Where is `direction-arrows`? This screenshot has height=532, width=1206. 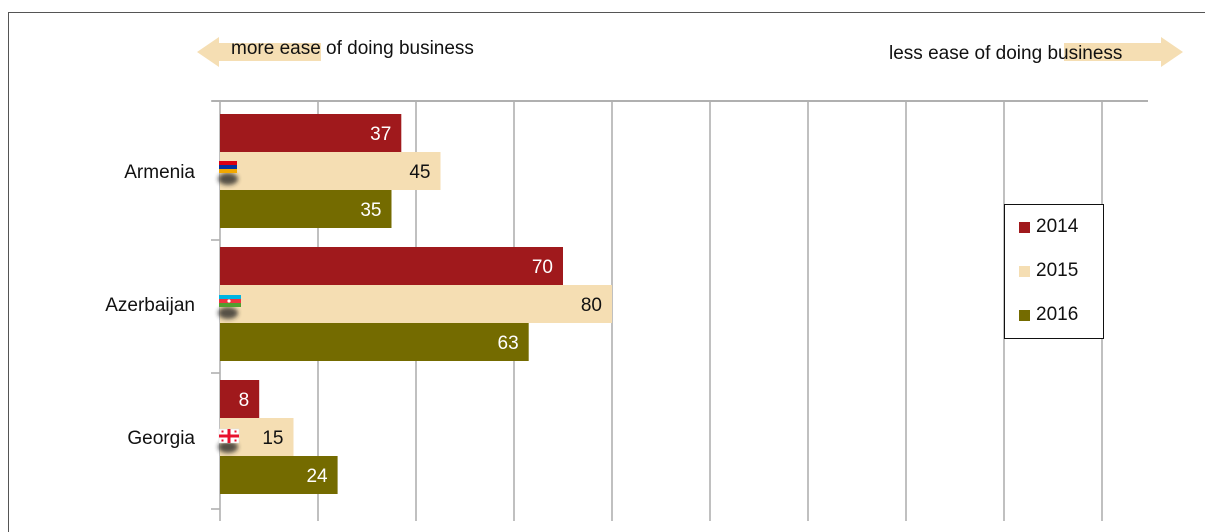
direction-arrows is located at coordinates (690, 52).